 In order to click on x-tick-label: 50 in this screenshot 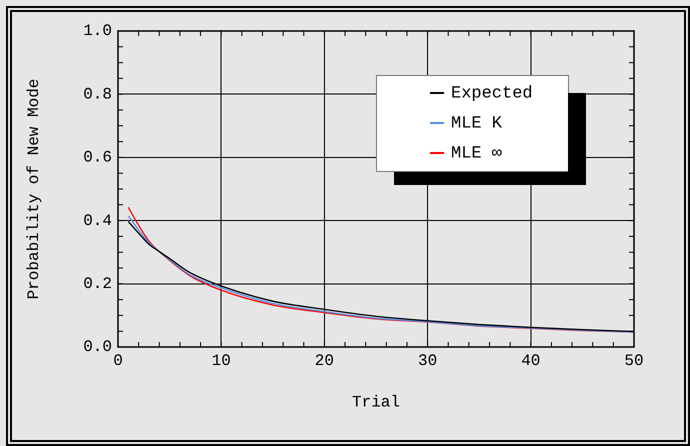, I will do `click(634, 361)`.